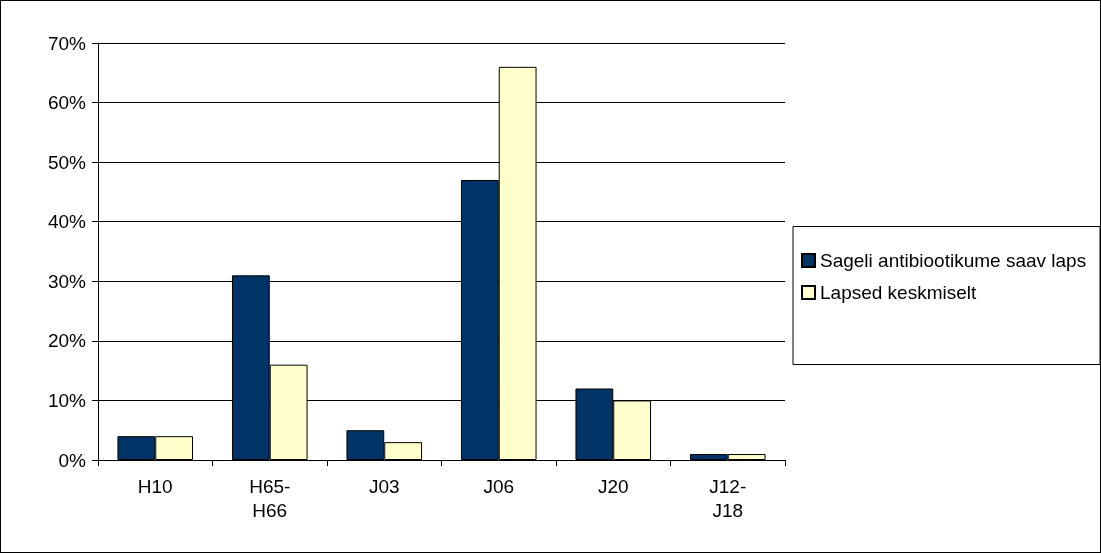 The width and height of the screenshot is (1101, 553). Describe the element at coordinates (728, 498) in the screenshot. I see `x-tick-label: J12-J18` at that location.